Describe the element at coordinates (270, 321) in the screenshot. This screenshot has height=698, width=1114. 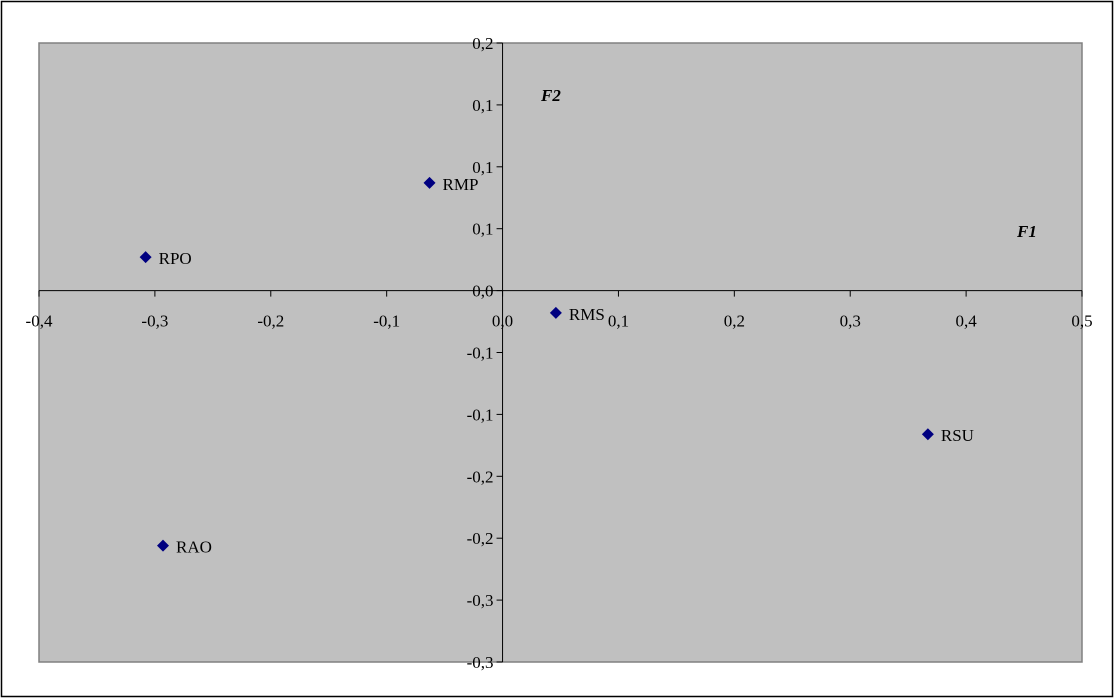
I see `x-tick-label: -0,2` at that location.